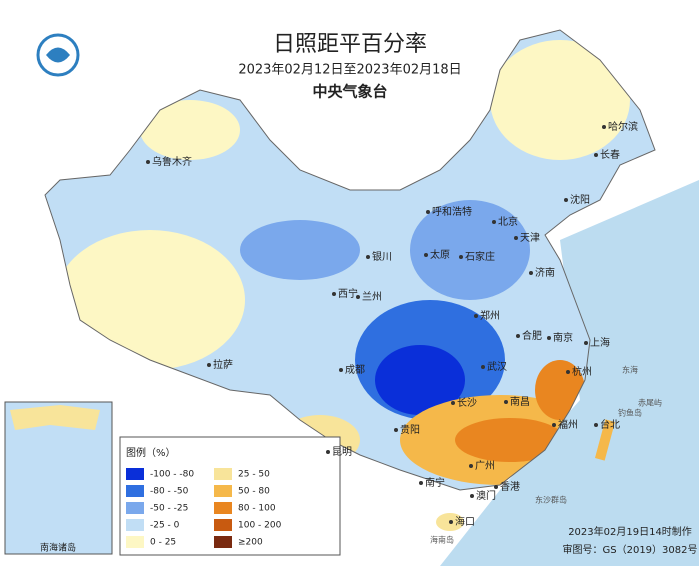 Image resolution: width=699 pixels, height=570 pixels. I want to click on logo-mark, so click(58, 55).